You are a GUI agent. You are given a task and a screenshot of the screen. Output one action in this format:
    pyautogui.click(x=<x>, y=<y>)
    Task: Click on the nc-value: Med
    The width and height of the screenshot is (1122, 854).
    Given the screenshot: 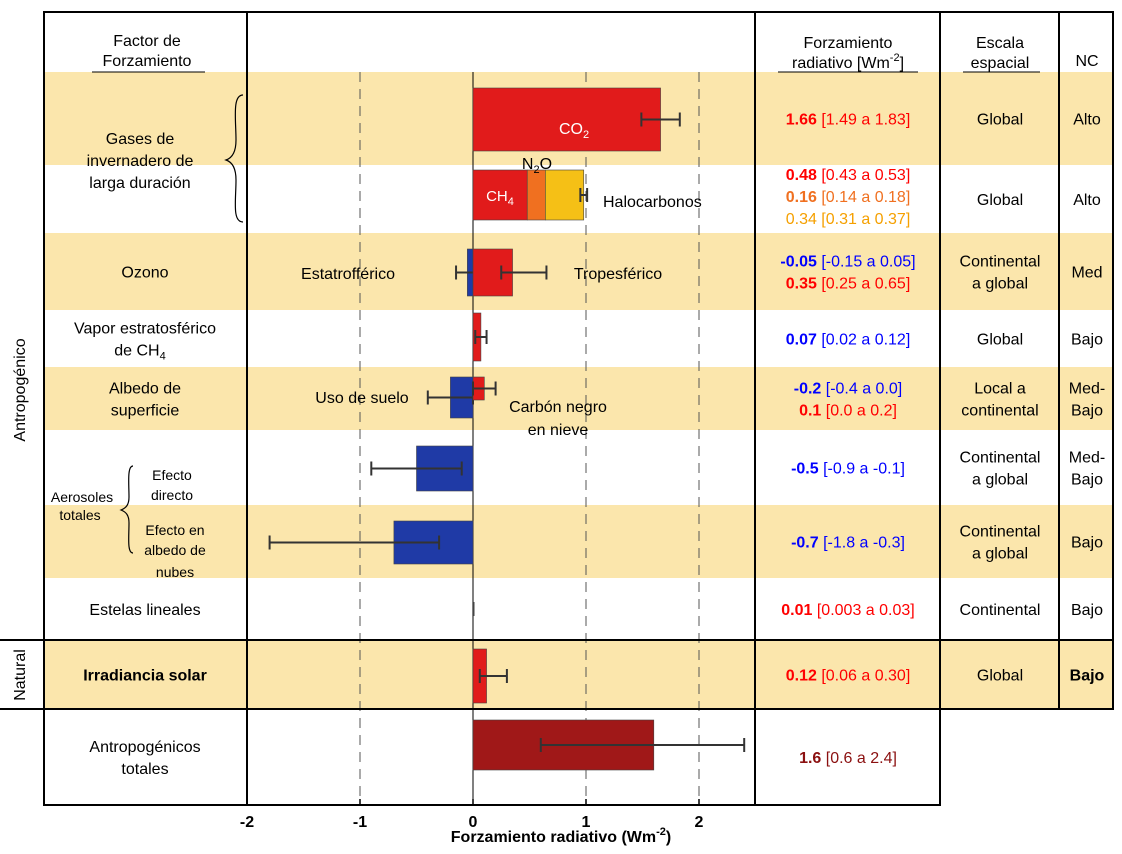 What is the action you would take?
    pyautogui.click(x=1086, y=273)
    